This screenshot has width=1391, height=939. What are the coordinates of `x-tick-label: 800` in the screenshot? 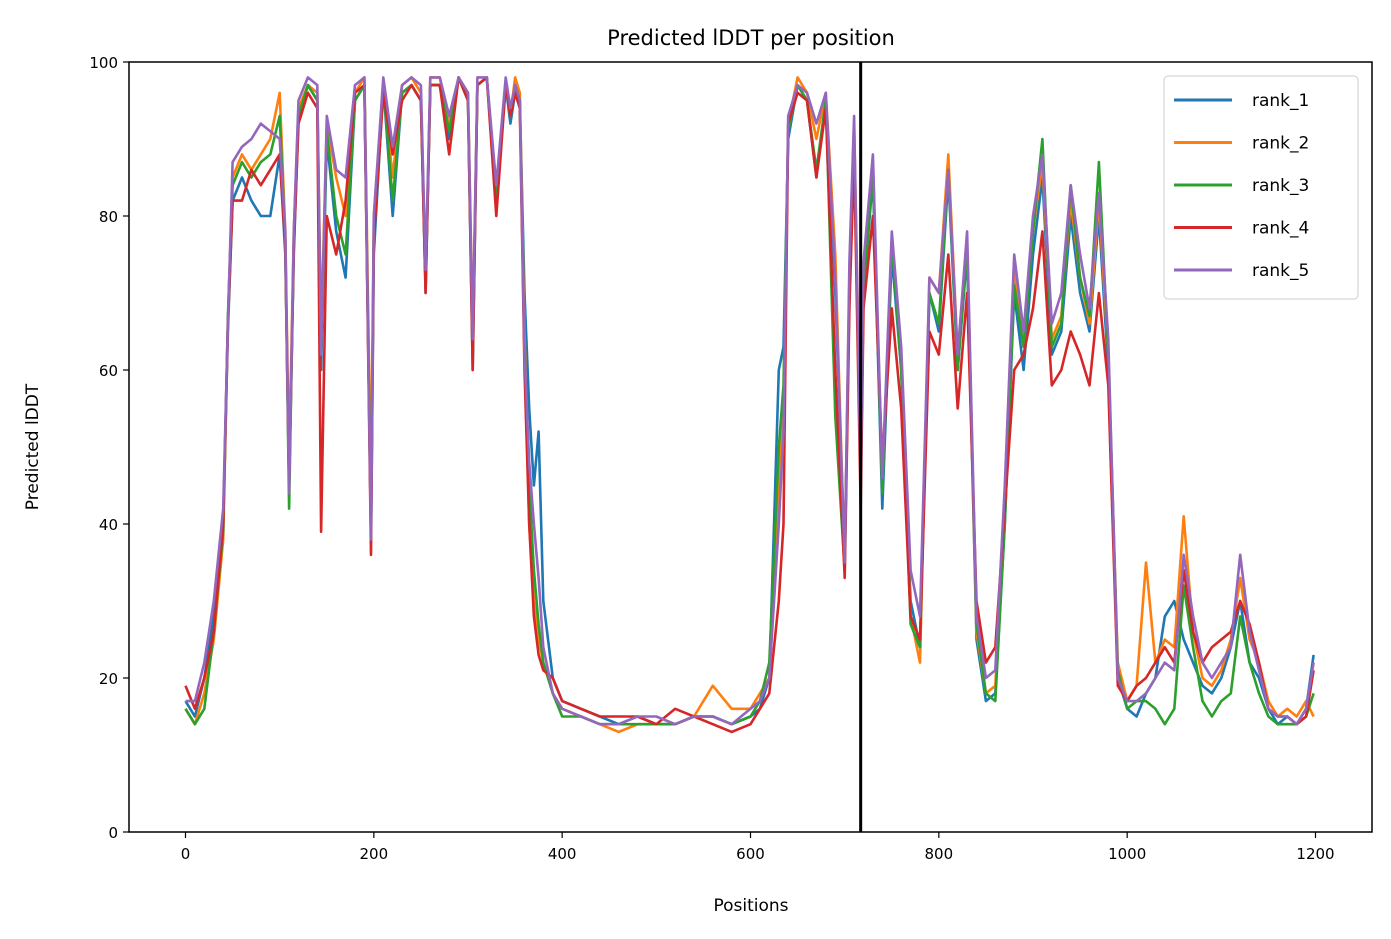 It's located at (939, 854).